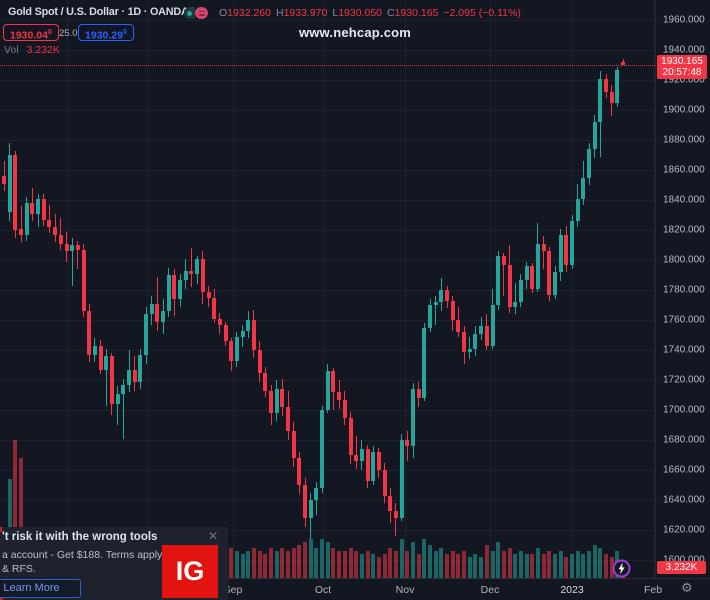  Describe the element at coordinates (621, 568) in the screenshot. I see `lightning-icon` at that location.